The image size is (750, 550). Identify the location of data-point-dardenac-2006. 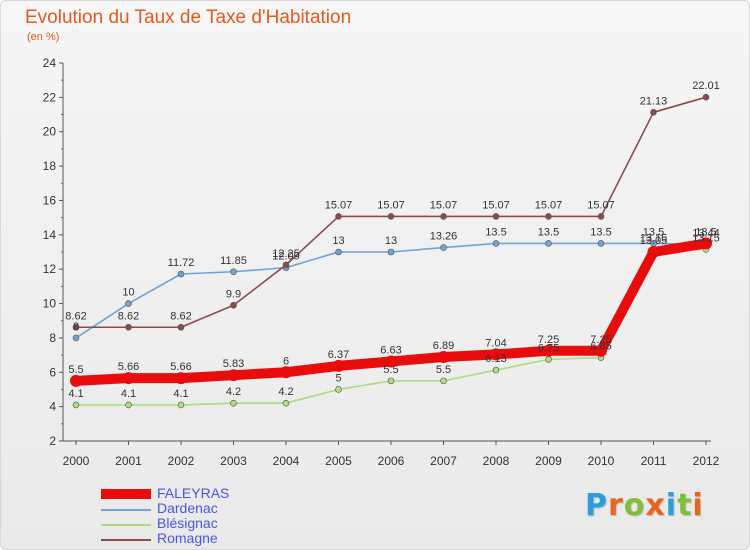
(391, 252).